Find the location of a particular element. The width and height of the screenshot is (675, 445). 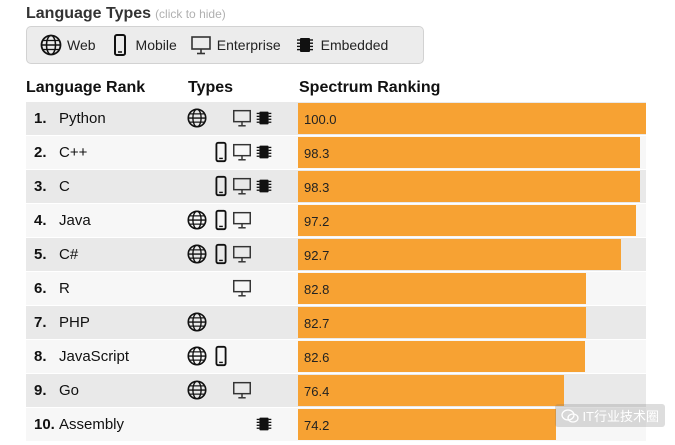

table-row: 3. C 98.3 is located at coordinates (336, 186).